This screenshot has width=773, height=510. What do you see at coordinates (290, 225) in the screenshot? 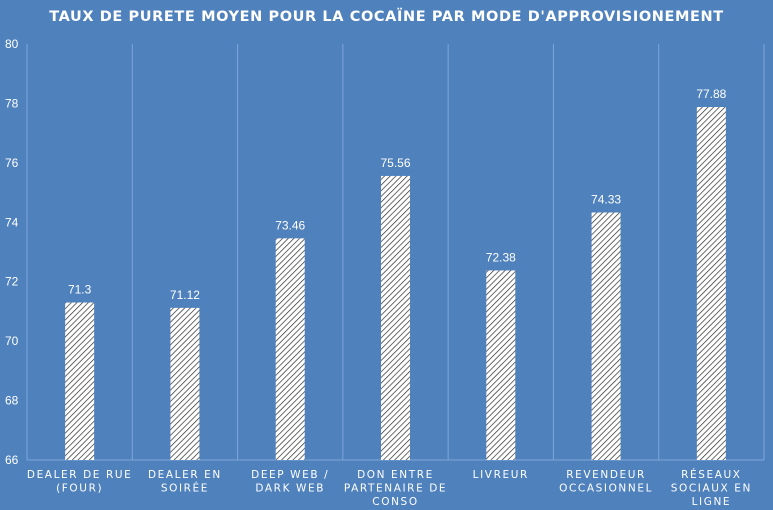
I see `data-label: 73.46` at bounding box center [290, 225].